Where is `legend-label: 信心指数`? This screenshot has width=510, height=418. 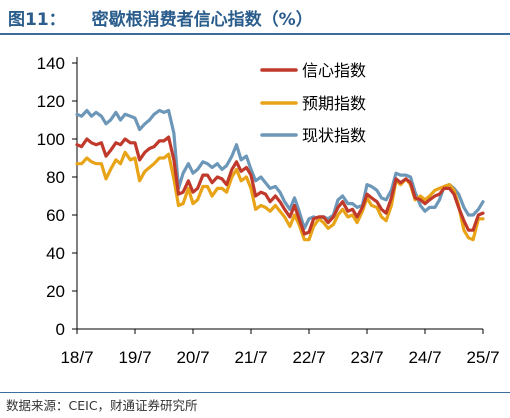
legend-label: 信心指数 is located at coordinates (334, 70).